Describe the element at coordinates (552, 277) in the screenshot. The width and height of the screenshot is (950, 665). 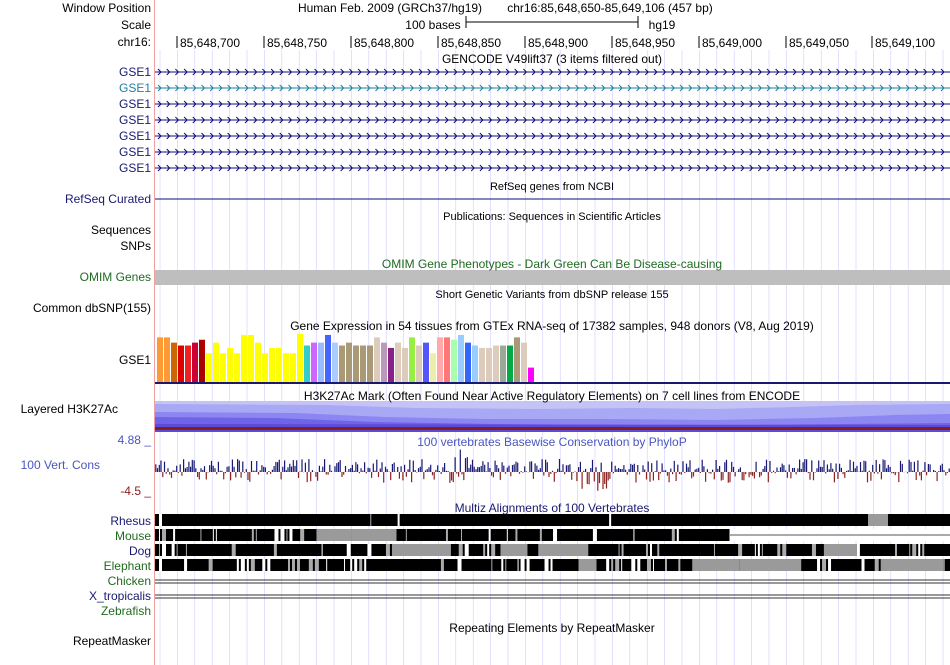
I see `omim-gene-bar` at that location.